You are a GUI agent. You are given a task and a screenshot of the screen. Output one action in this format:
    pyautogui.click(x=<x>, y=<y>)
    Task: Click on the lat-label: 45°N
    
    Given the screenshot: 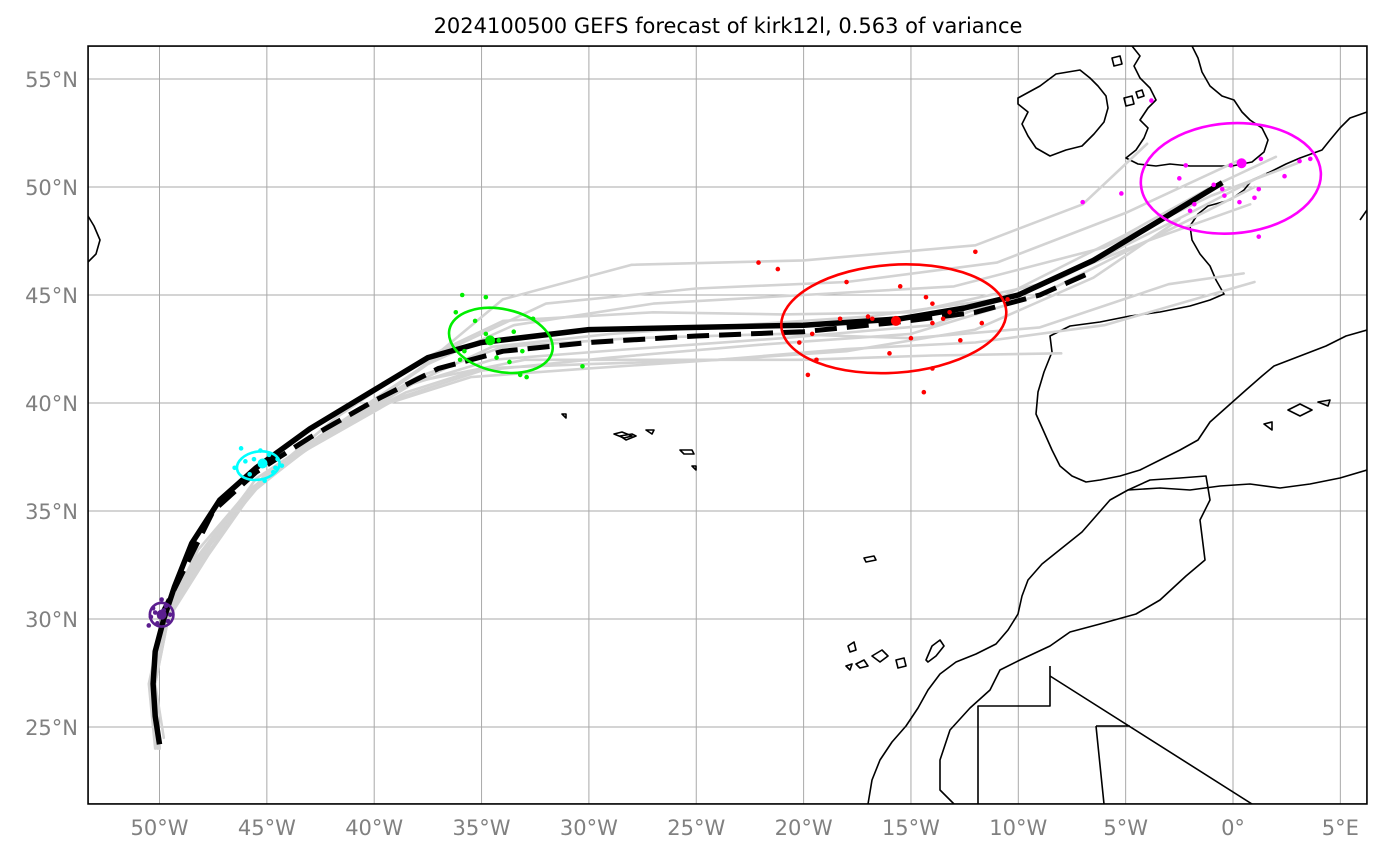 What is the action you would take?
    pyautogui.click(x=51, y=296)
    